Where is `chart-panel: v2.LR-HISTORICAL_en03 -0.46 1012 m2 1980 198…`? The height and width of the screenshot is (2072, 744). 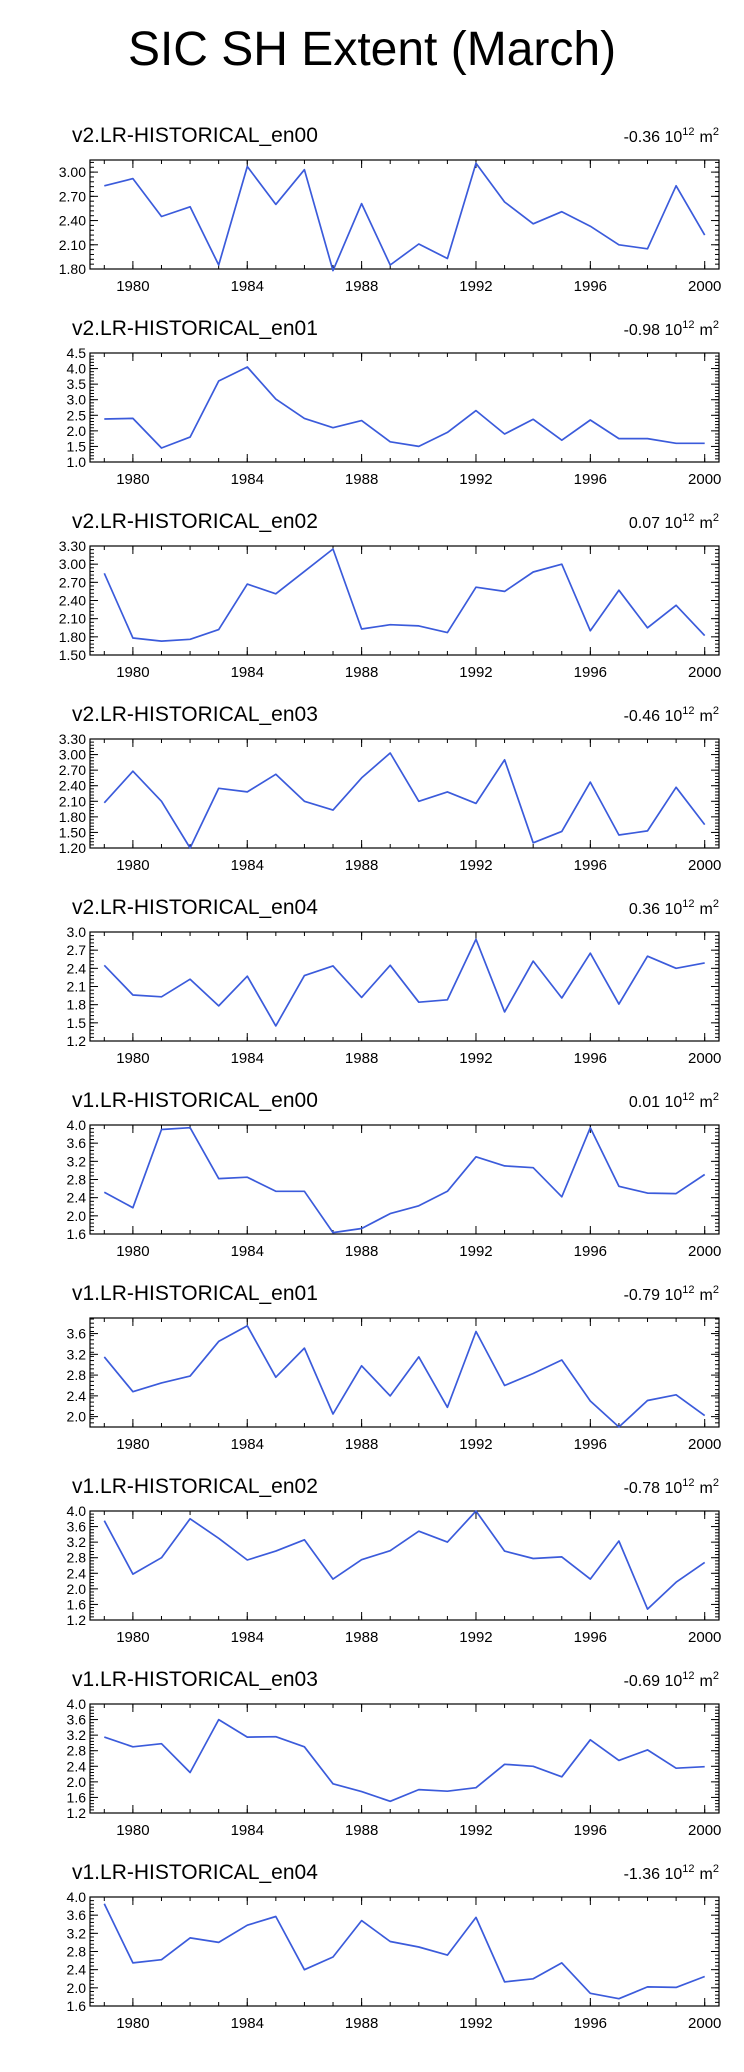 chart-panel: v2.LR-HISTORICAL_en03 -0.46 1012 m2 1980 198… is located at coordinates (390, 788).